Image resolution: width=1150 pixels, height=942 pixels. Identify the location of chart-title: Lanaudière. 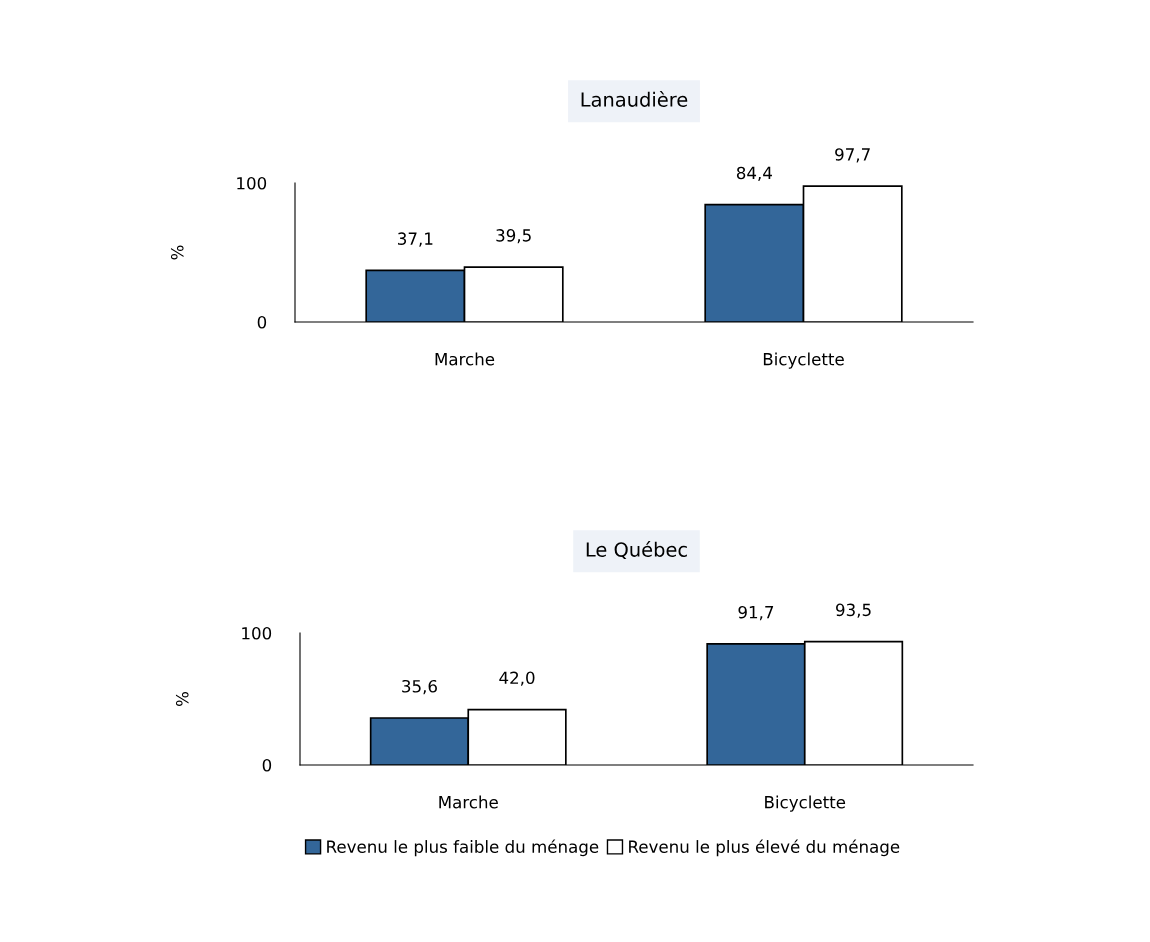
(634, 99).